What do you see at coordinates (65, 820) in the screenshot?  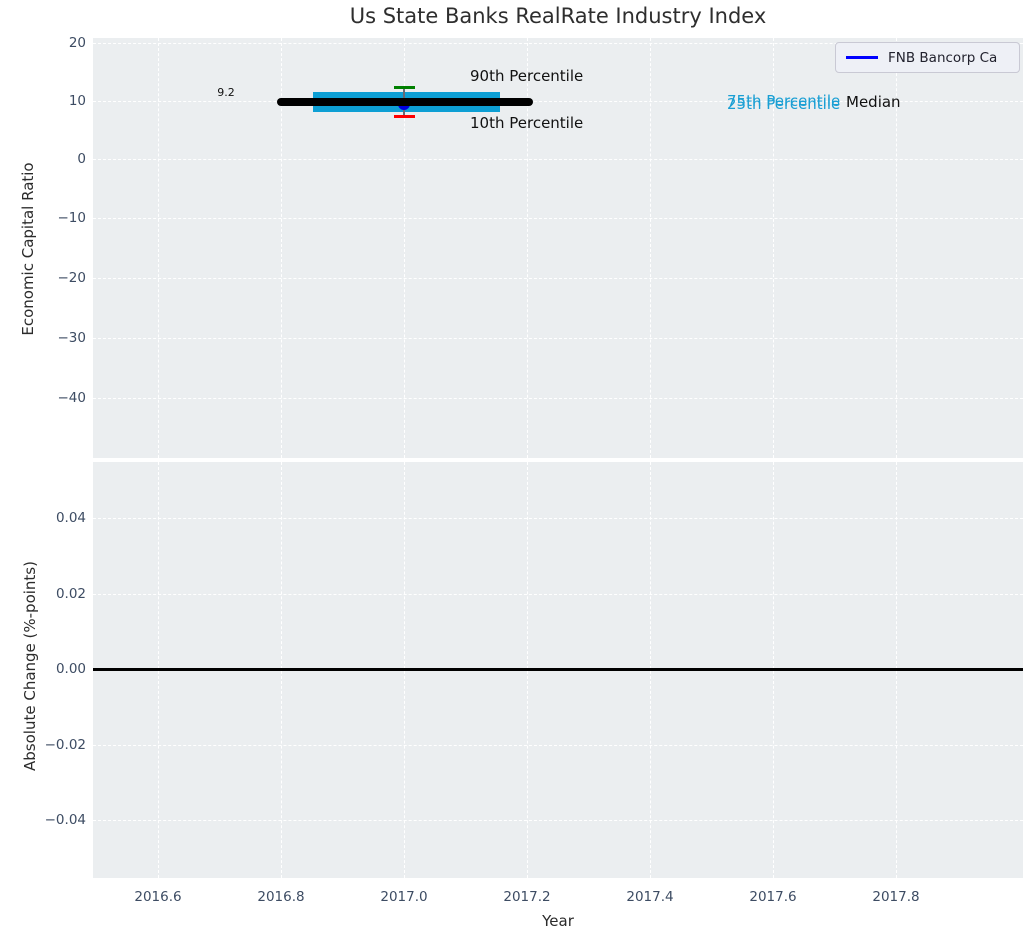 I see `ytick-label: −0.04` at bounding box center [65, 820].